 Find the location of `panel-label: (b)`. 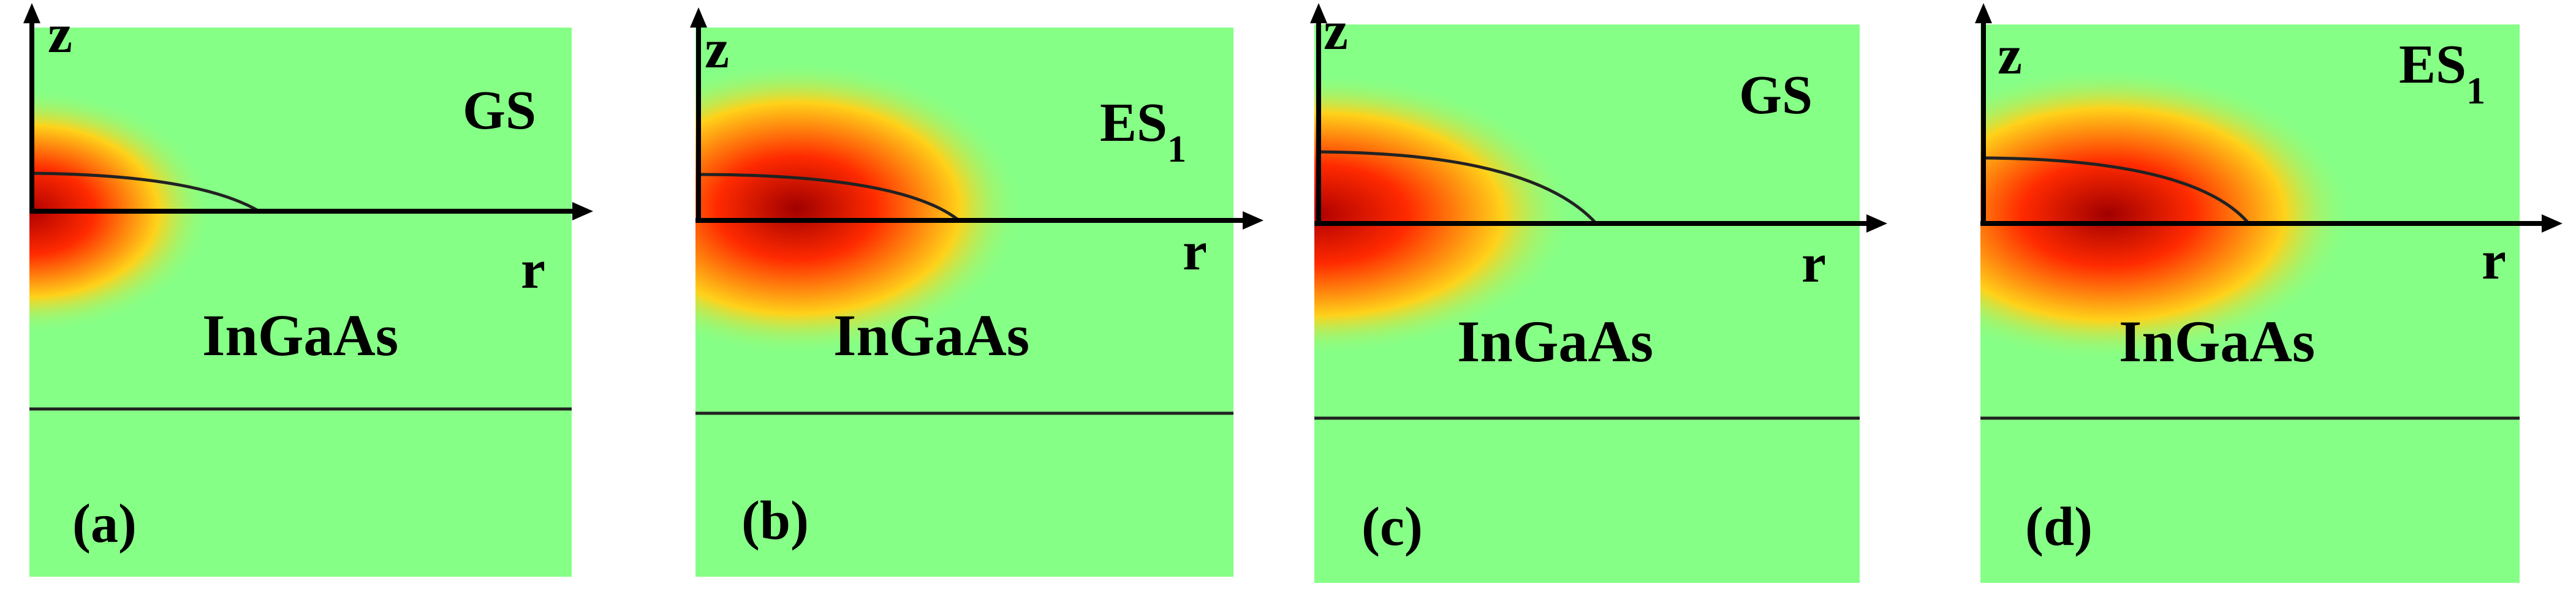

panel-label: (b) is located at coordinates (775, 520).